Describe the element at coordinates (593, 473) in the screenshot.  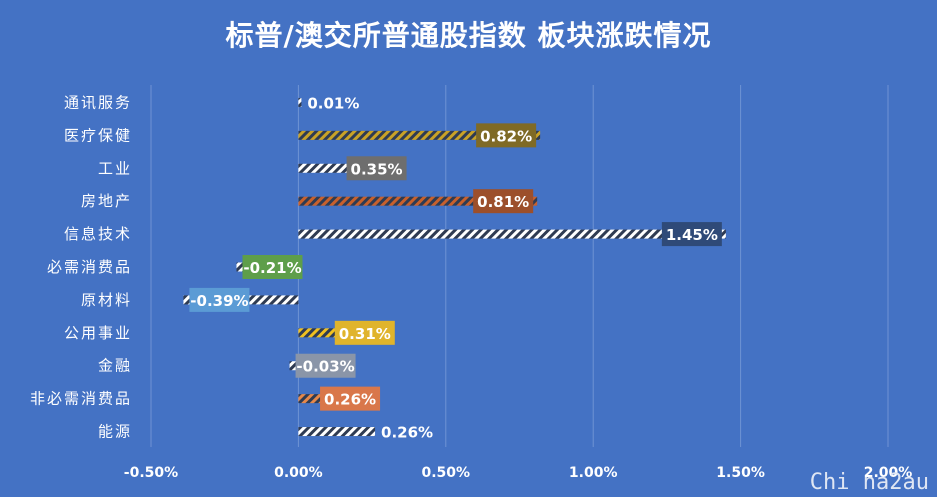
I see `x-tick-label: 1.00%` at that location.